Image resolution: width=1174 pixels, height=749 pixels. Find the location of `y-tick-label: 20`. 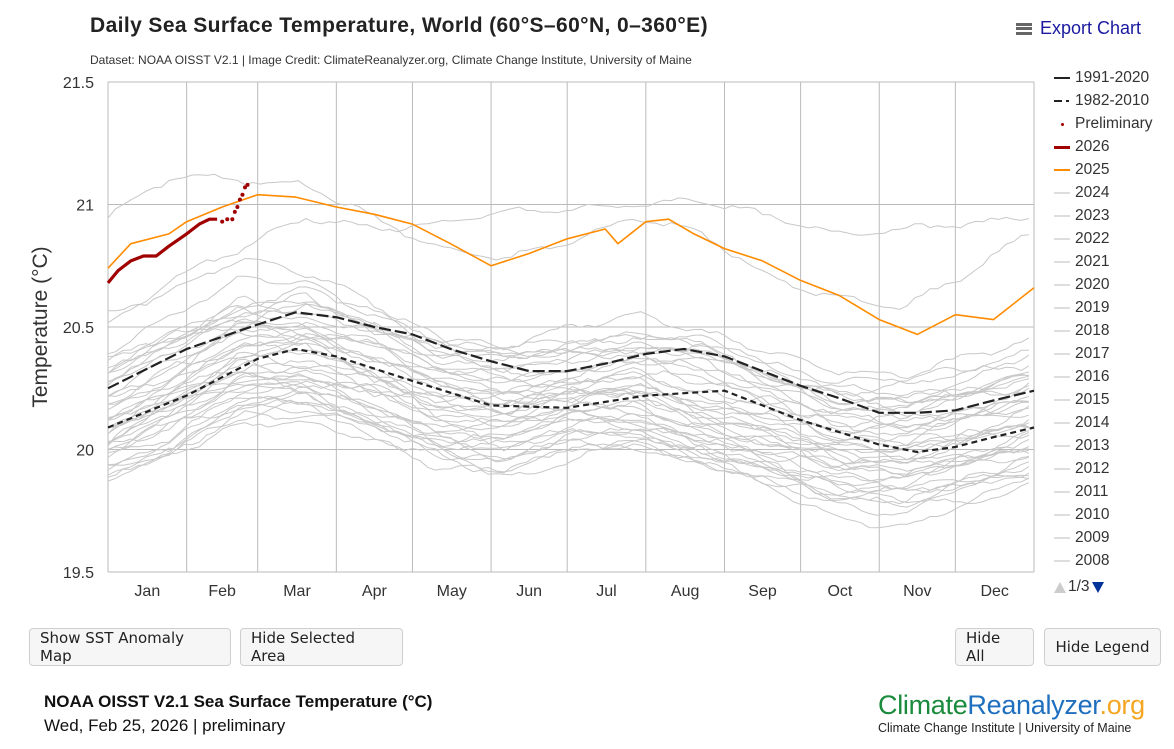

y-tick-label: 20 is located at coordinates (85, 451).